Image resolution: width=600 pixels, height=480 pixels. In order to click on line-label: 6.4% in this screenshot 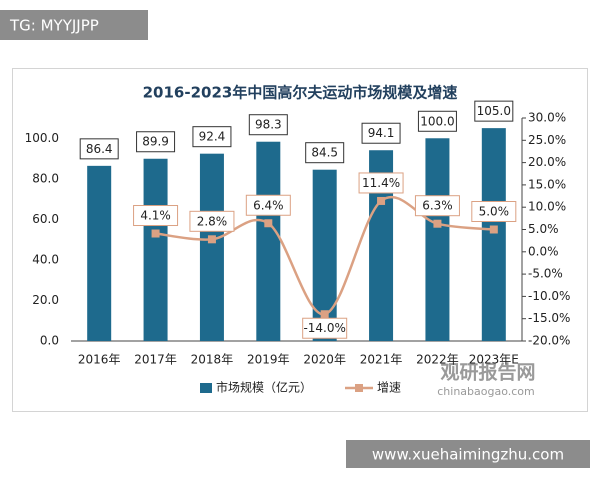, I will do `click(268, 205)`.